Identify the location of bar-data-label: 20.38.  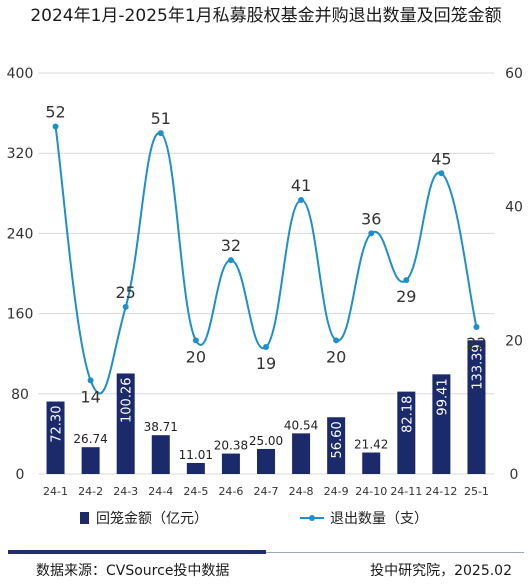
(231, 446).